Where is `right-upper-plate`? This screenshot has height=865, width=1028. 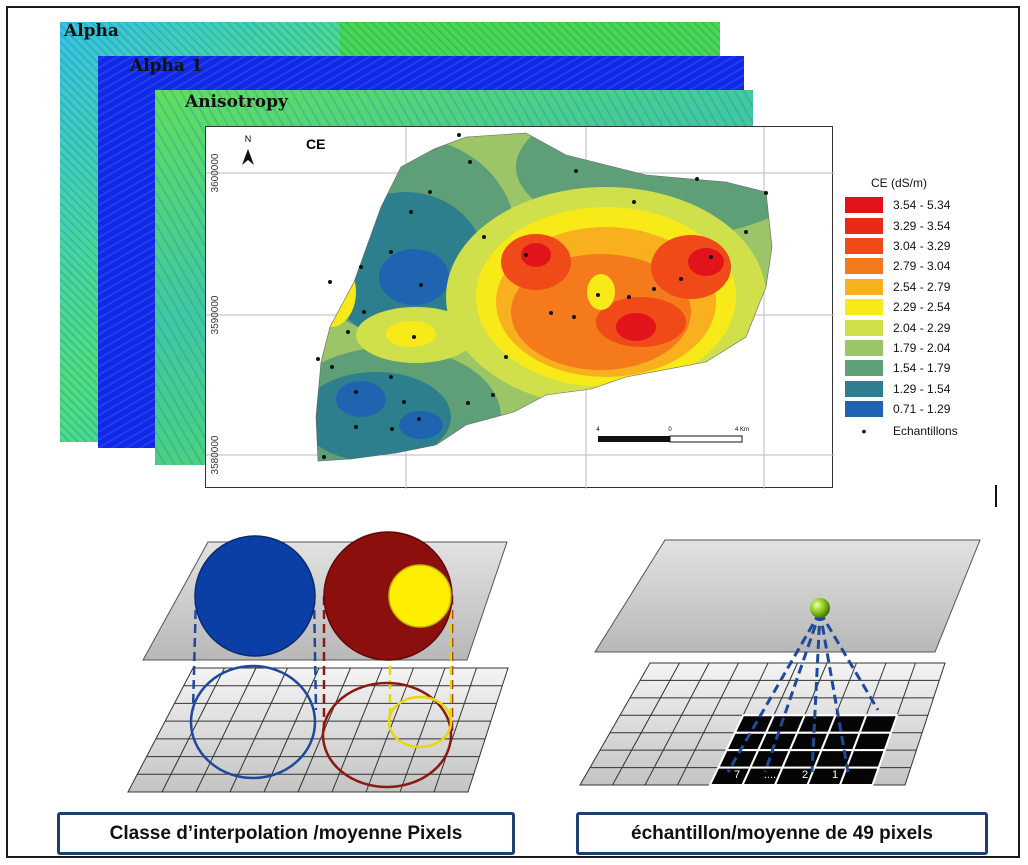
right-upper-plate is located at coordinates (787, 596).